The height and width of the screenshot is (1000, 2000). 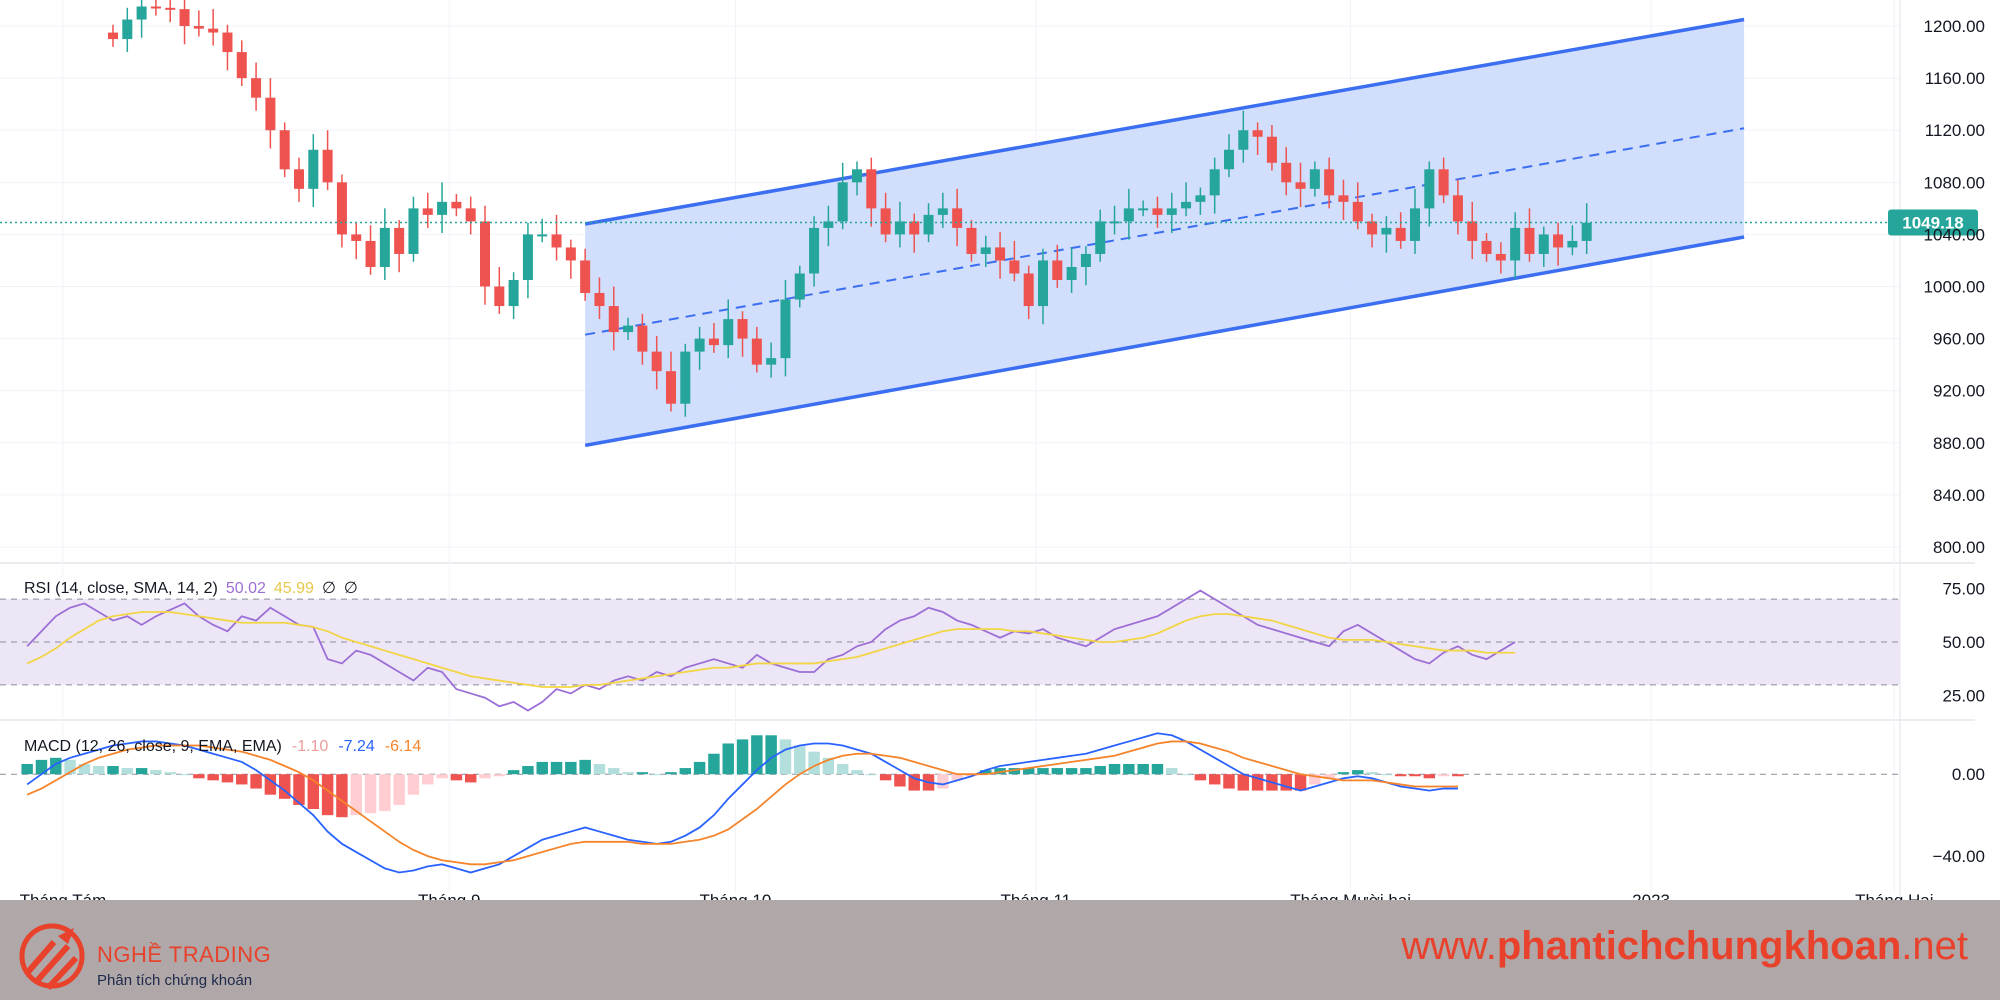 What do you see at coordinates (1684, 946) in the screenshot?
I see `website-link: www.phantichchungkhoan.net` at bounding box center [1684, 946].